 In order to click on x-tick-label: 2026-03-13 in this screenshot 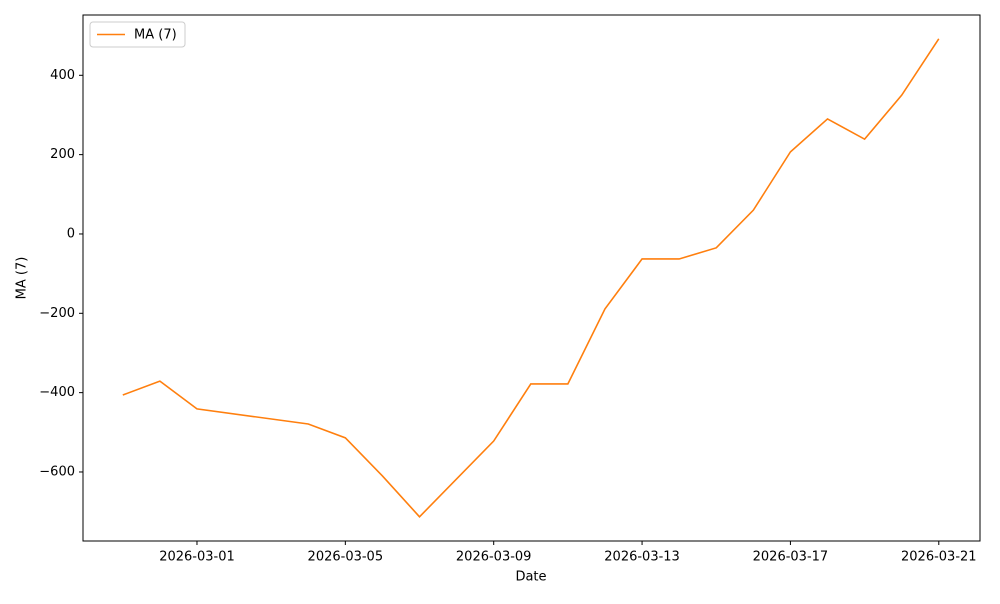, I will do `click(642, 557)`.